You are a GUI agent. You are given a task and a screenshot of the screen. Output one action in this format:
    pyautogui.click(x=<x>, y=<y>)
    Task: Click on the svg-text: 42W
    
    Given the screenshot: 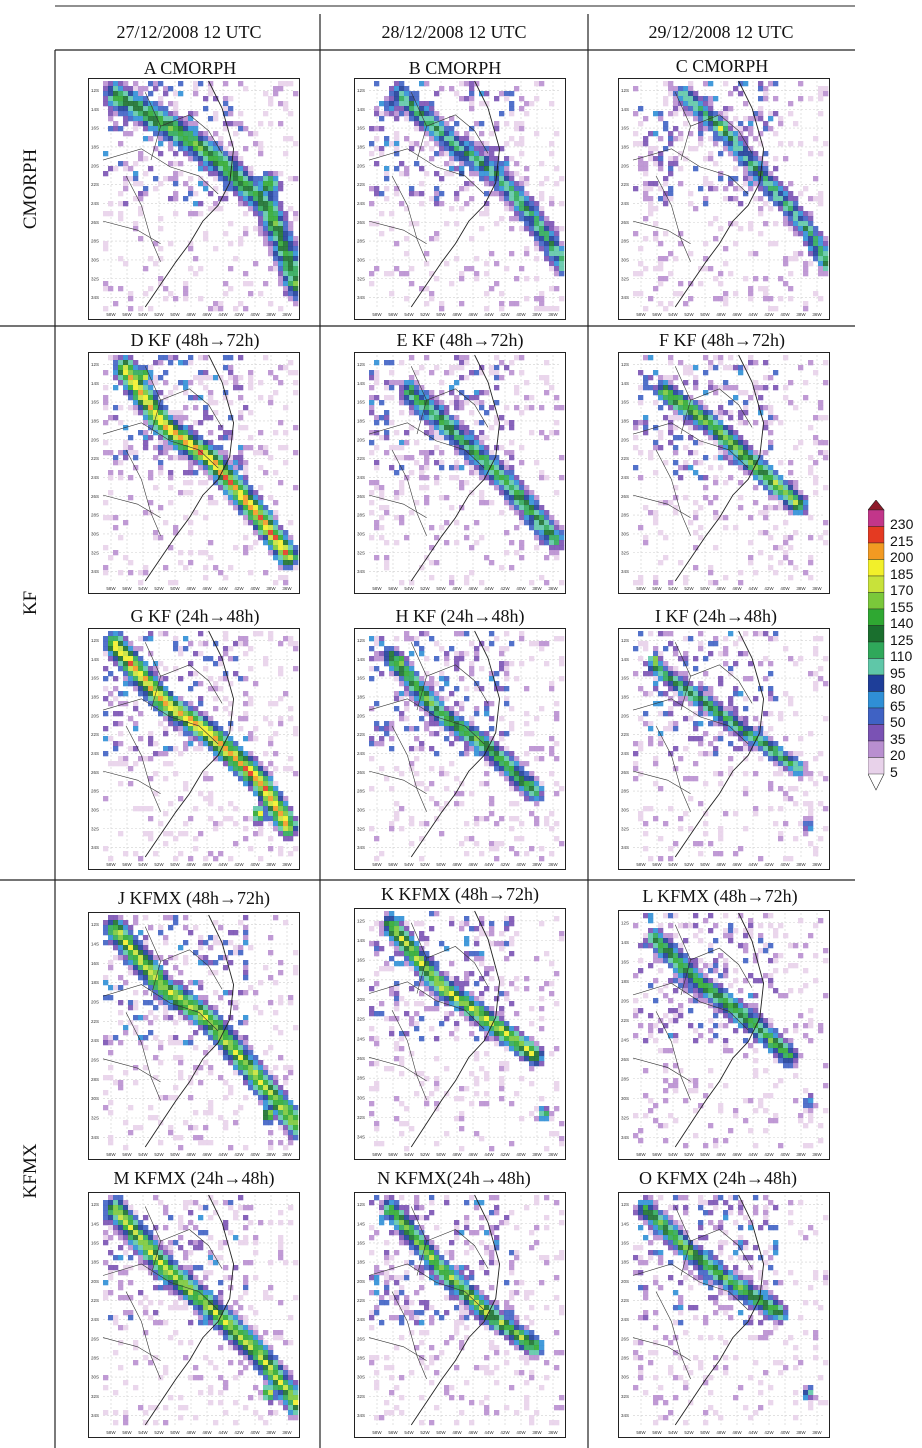 What is the action you would take?
    pyautogui.click(x=239, y=588)
    